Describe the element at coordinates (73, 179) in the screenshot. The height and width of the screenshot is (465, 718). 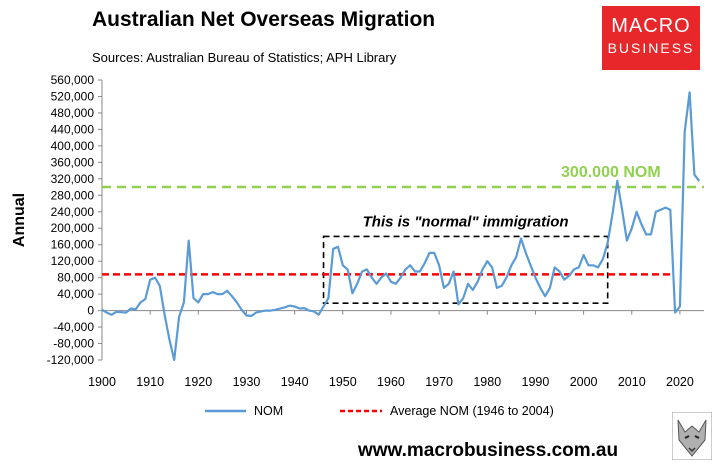
I see `y-tick-label: 320,000` at that location.